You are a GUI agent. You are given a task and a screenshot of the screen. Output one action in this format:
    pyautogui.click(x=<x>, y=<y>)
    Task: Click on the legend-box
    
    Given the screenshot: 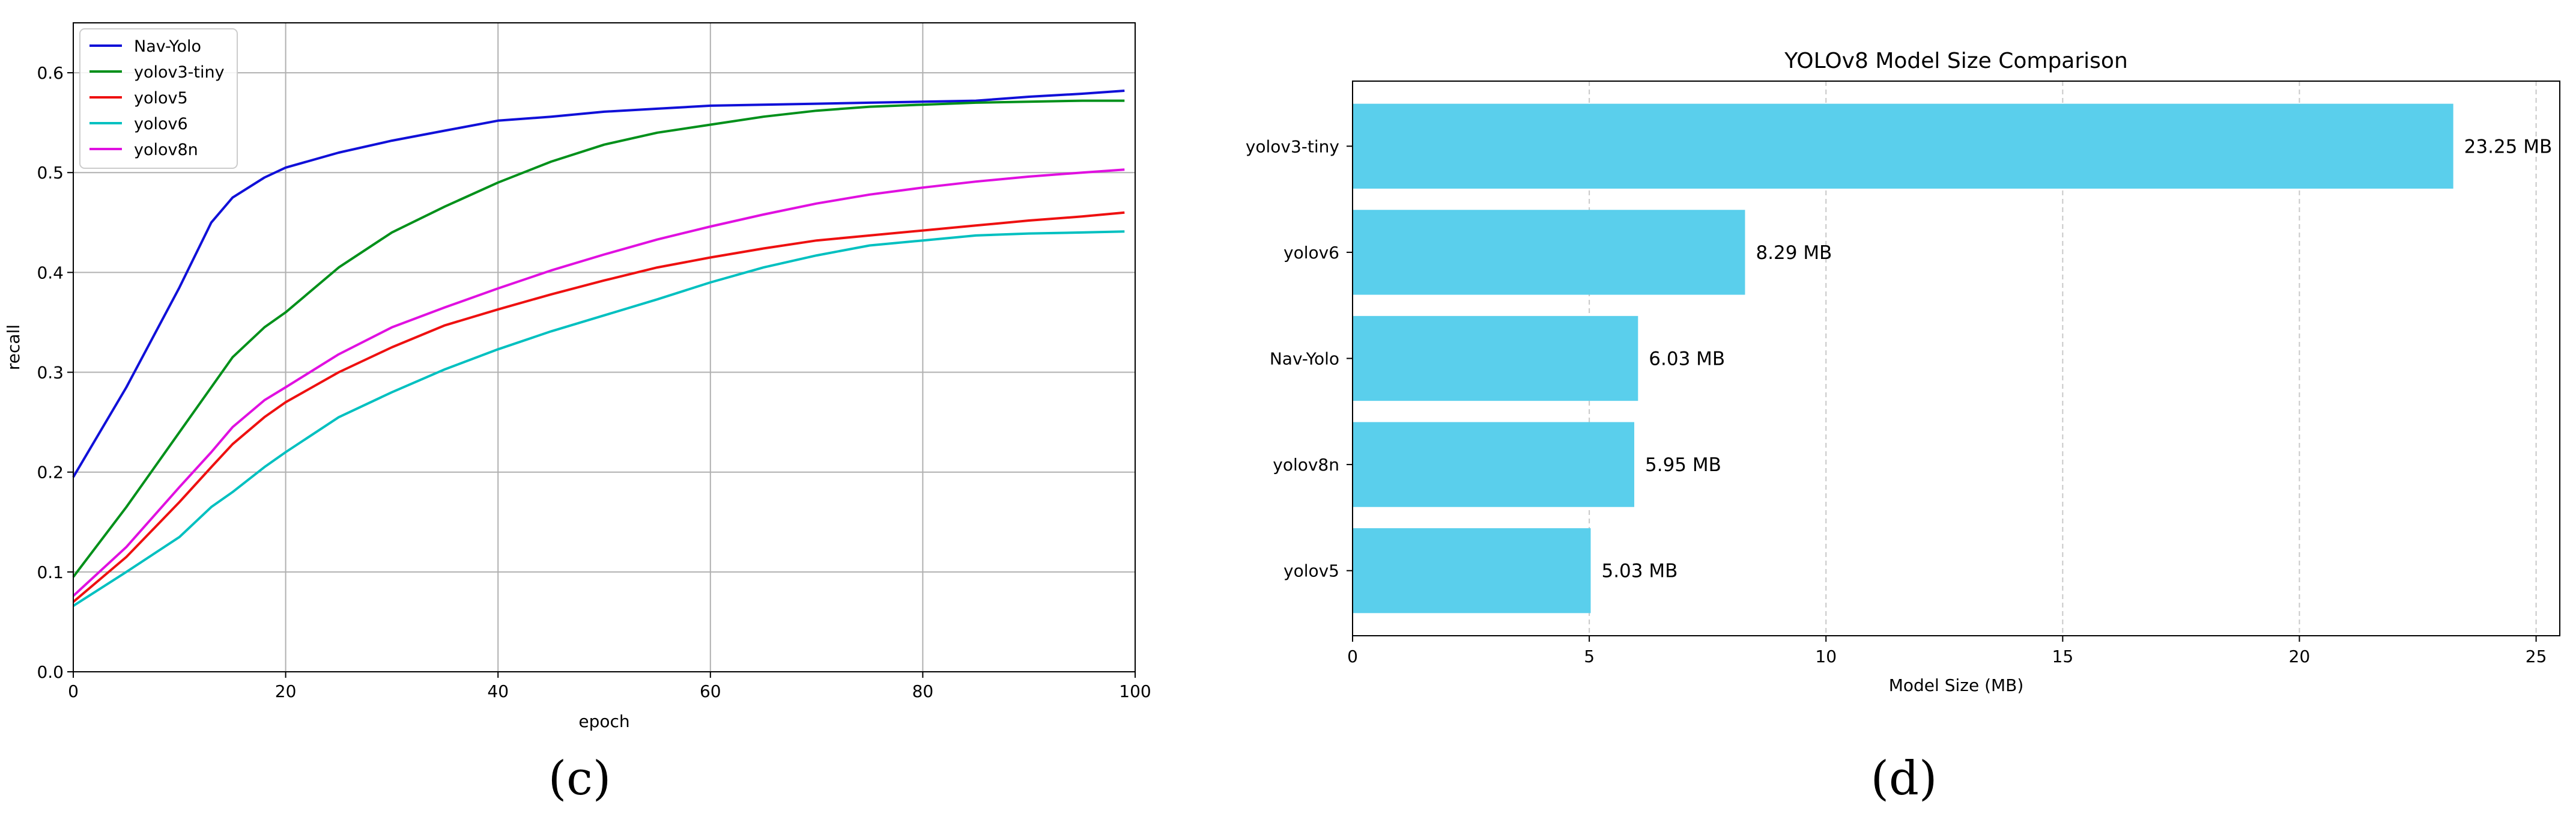 What is the action you would take?
    pyautogui.click(x=158, y=98)
    